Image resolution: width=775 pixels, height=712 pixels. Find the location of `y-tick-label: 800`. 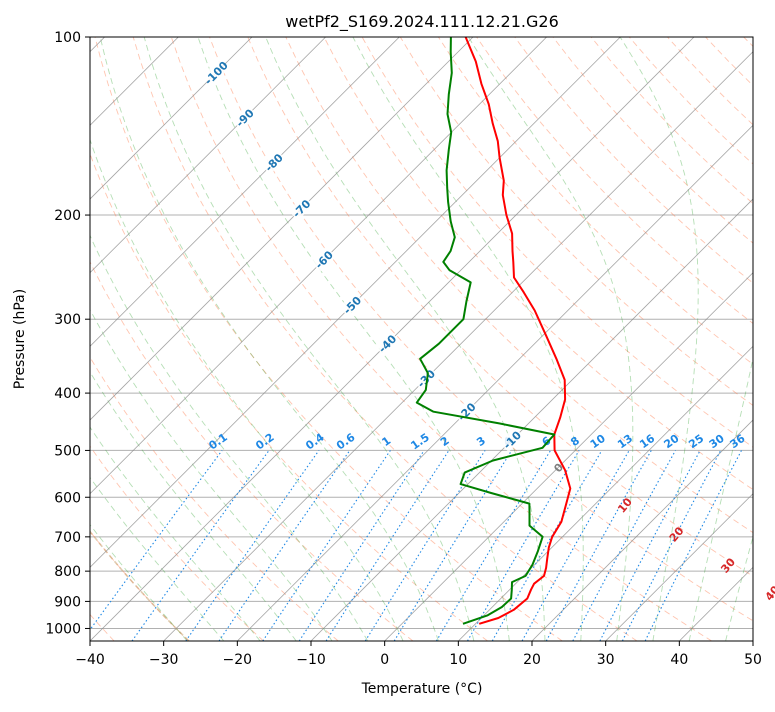

y-tick-label: 800 is located at coordinates (67, 572).